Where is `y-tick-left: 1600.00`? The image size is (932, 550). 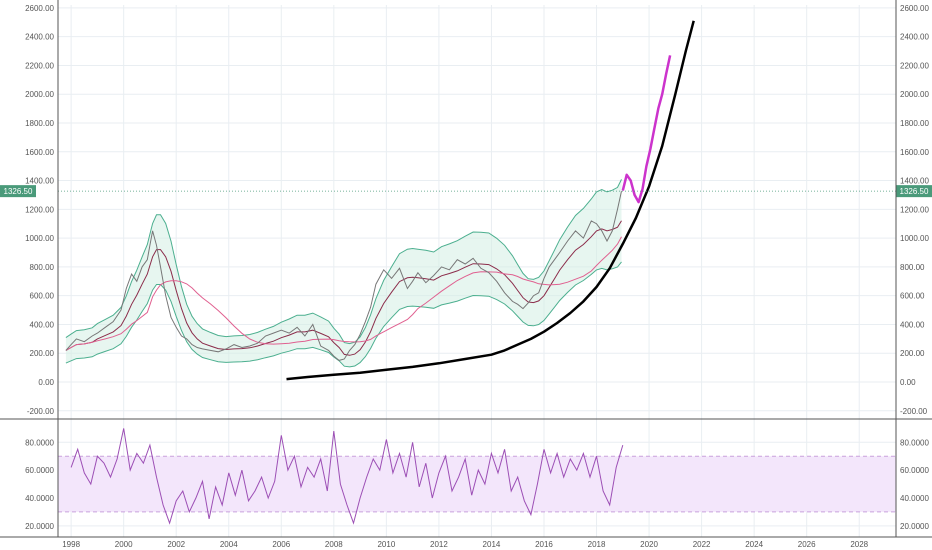
y-tick-left: 1600.00 is located at coordinates (39, 152).